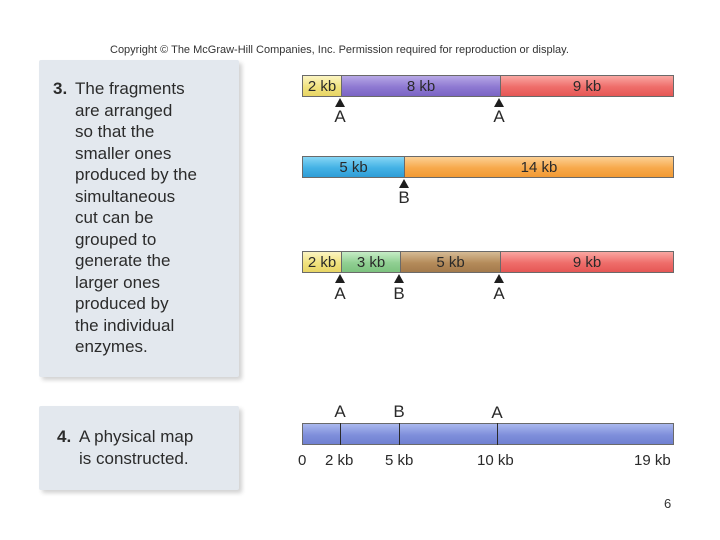 This screenshot has width=720, height=540. I want to click on digest-b-bar: 5 kb 14 kb, so click(488, 167).